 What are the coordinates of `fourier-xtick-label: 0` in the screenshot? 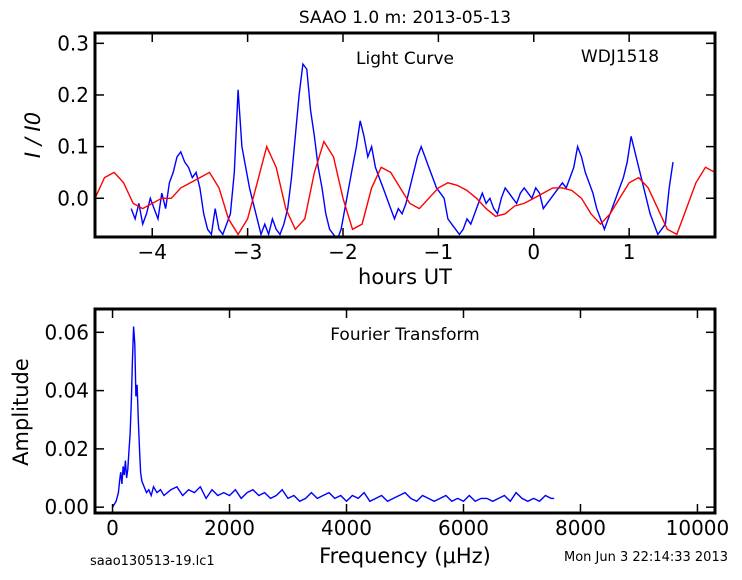 It's located at (112, 528).